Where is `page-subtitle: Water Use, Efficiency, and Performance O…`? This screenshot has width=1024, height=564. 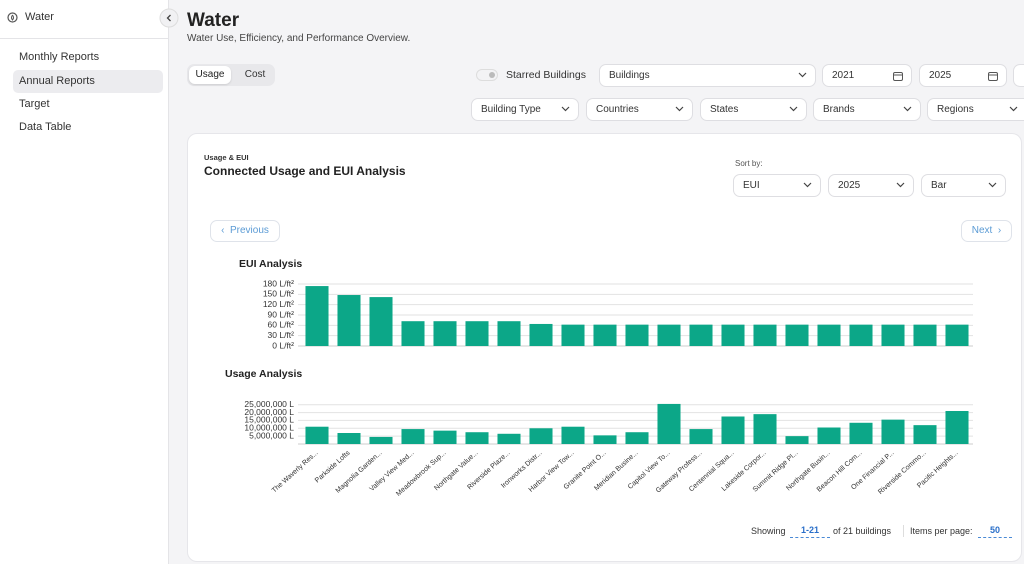 page-subtitle: Water Use, Efficiency, and Performance O… is located at coordinates (299, 38).